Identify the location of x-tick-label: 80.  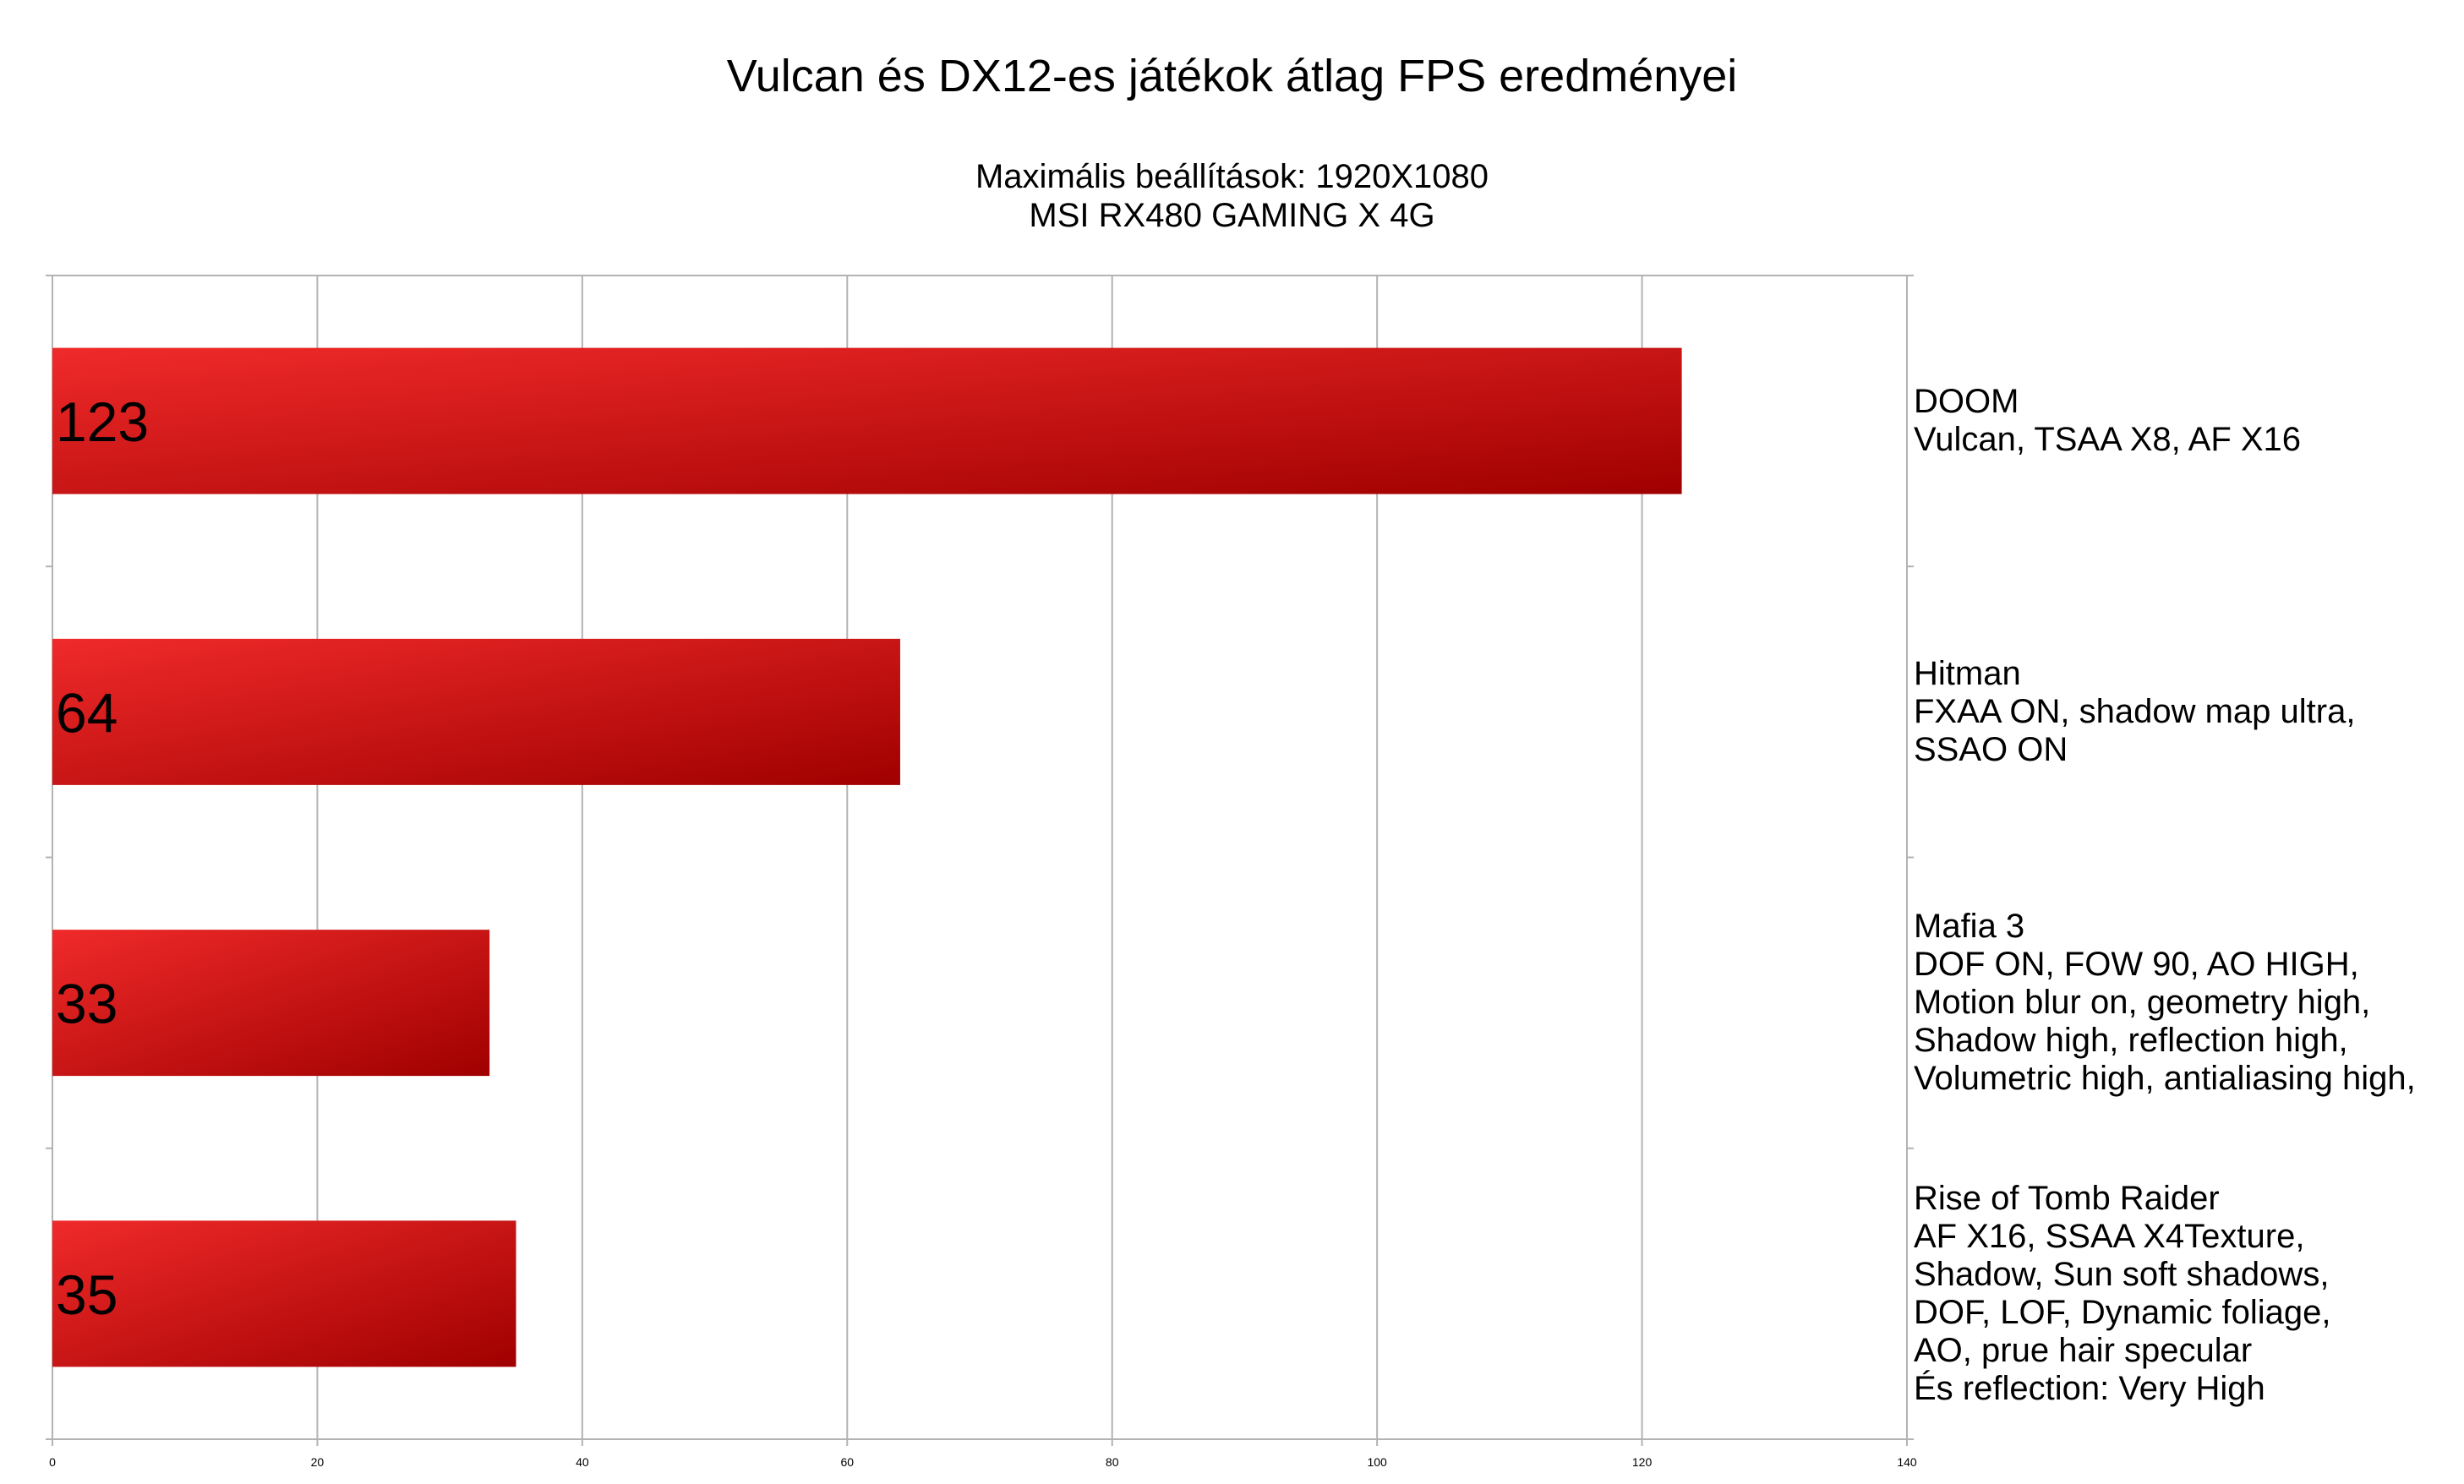
(1112, 1462).